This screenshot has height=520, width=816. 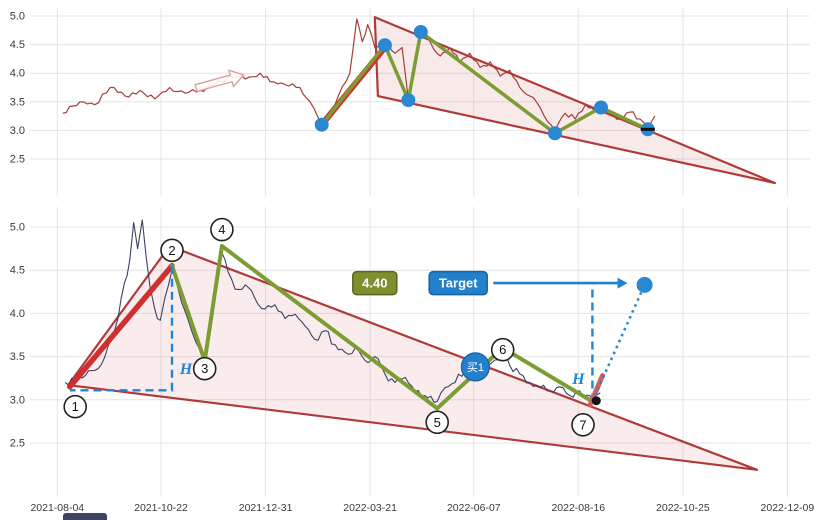 I want to click on price-target-value-box-text: 4.40, so click(x=374, y=283).